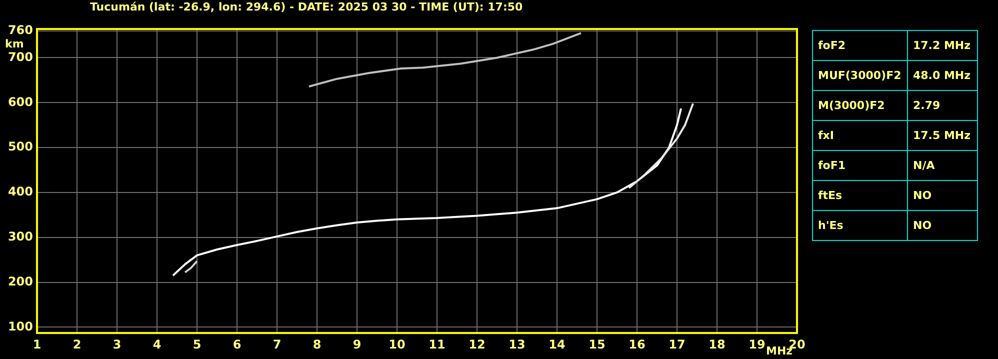 This screenshot has width=998, height=359. What do you see at coordinates (517, 344) in the screenshot?
I see `x-tick-label: 13` at bounding box center [517, 344].